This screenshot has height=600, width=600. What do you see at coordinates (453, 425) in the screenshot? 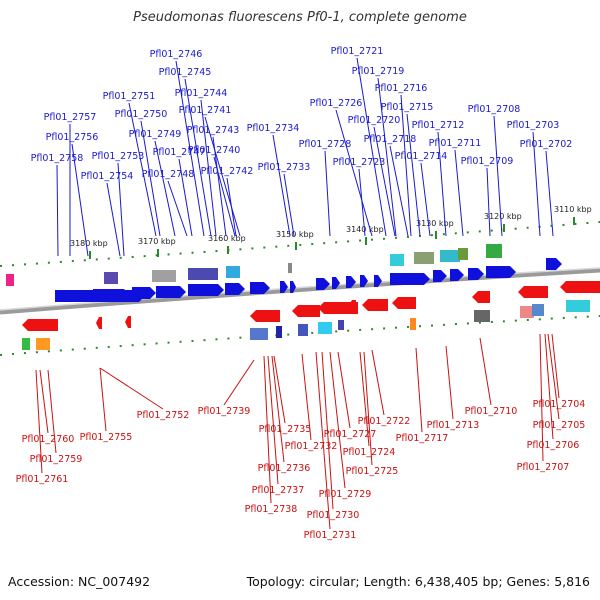
I see `lower-gene-label: Pfl01_2713` at bounding box center [453, 425].